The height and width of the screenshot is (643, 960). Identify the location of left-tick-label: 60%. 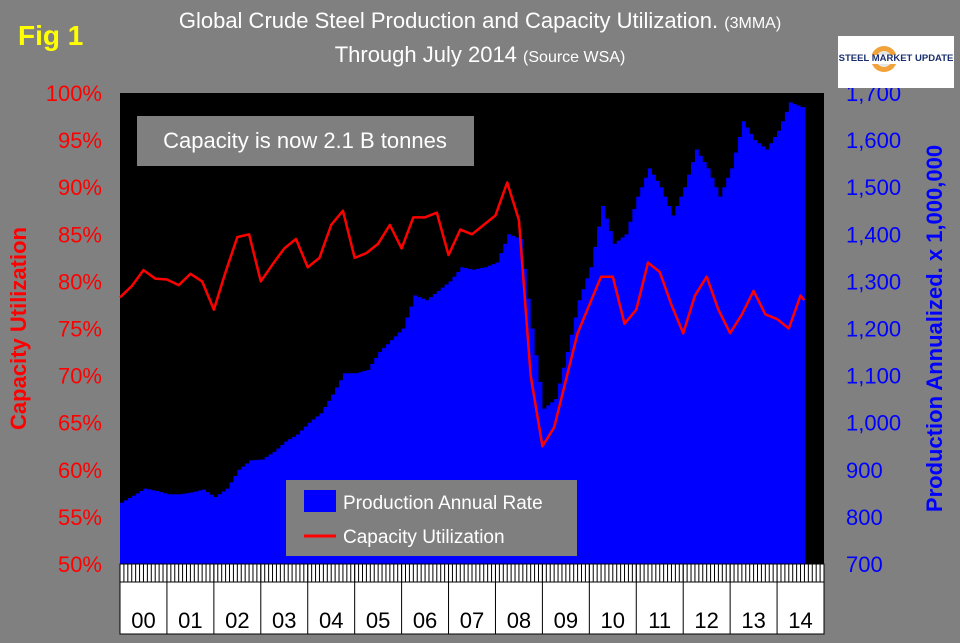
(80, 470).